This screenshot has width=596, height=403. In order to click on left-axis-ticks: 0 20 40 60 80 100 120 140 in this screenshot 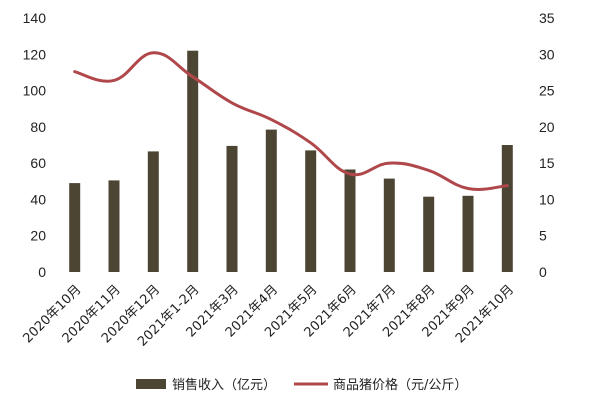, I will do `click(35, 145)`.